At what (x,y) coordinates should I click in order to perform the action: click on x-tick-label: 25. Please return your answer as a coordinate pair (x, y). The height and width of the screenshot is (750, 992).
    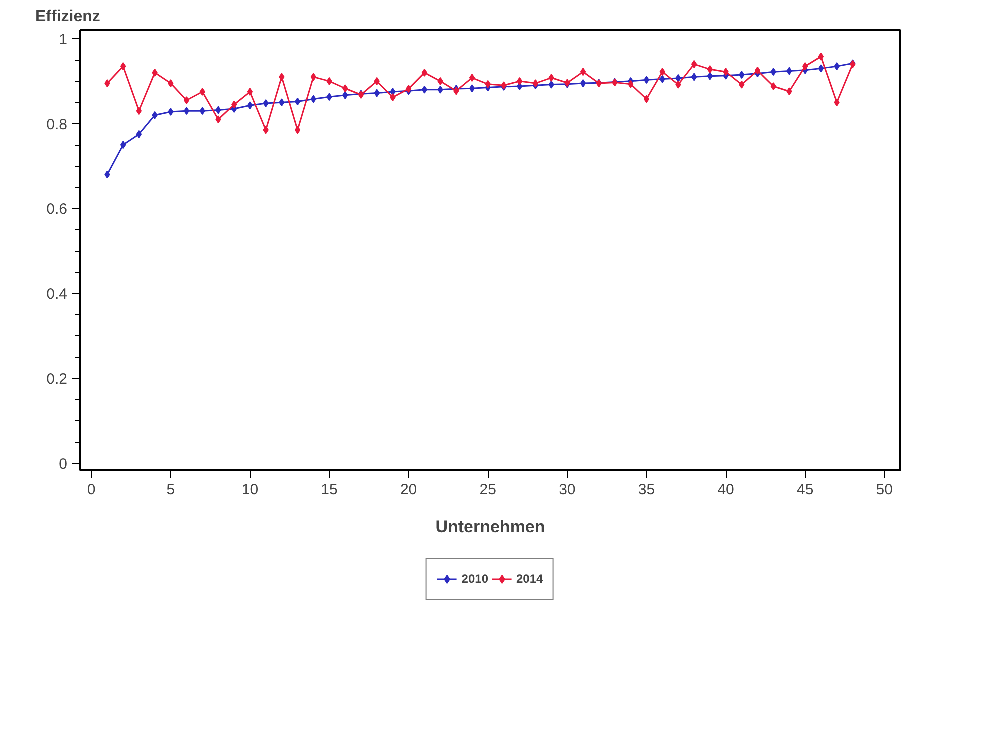
    Looking at the image, I should click on (488, 490).